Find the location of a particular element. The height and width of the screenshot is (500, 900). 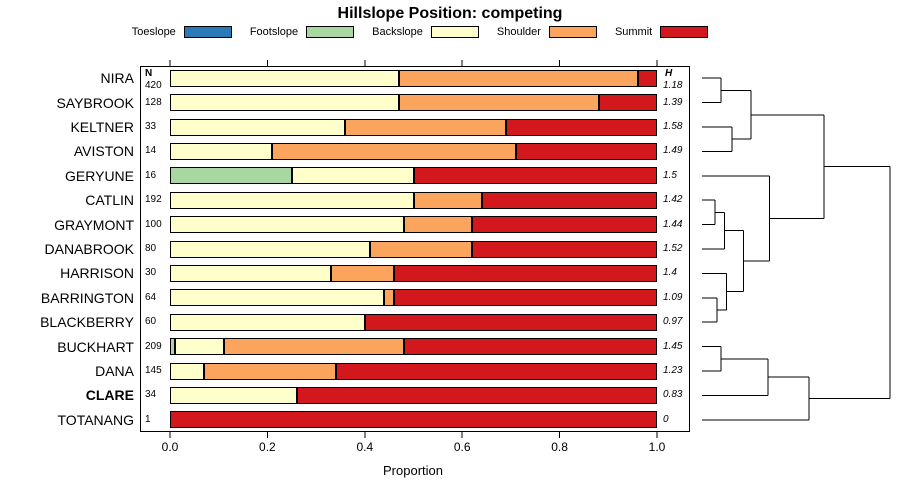

legend-swatch-toeslope is located at coordinates (207, 32).